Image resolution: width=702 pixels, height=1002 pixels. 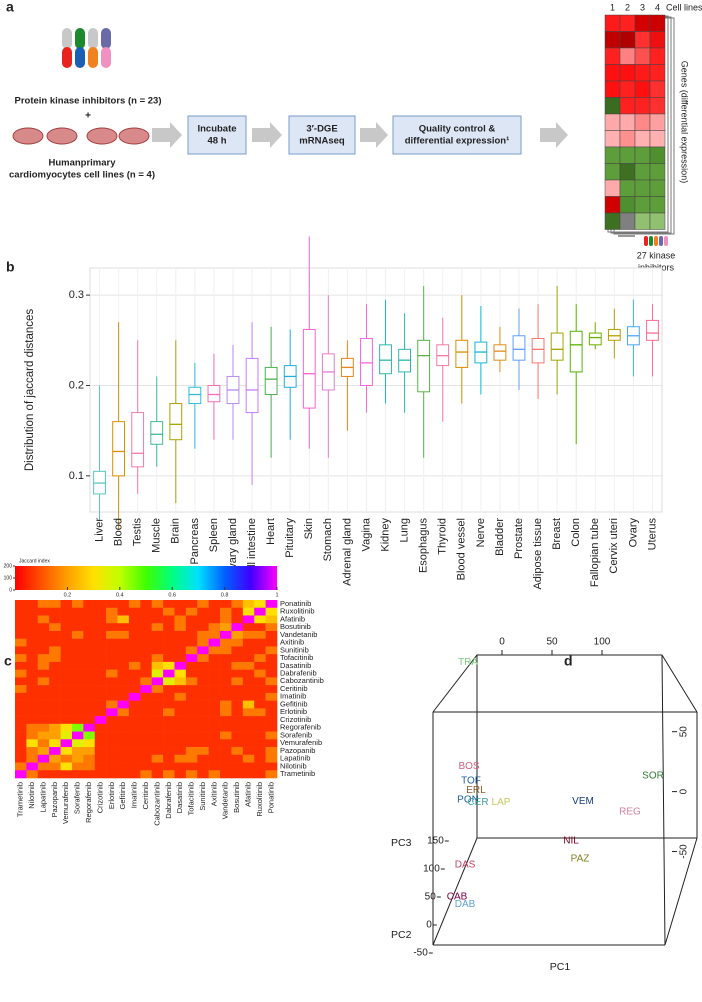 What do you see at coordinates (145, 796) in the screenshot?
I see `column-label: Ceritinib` at bounding box center [145, 796].